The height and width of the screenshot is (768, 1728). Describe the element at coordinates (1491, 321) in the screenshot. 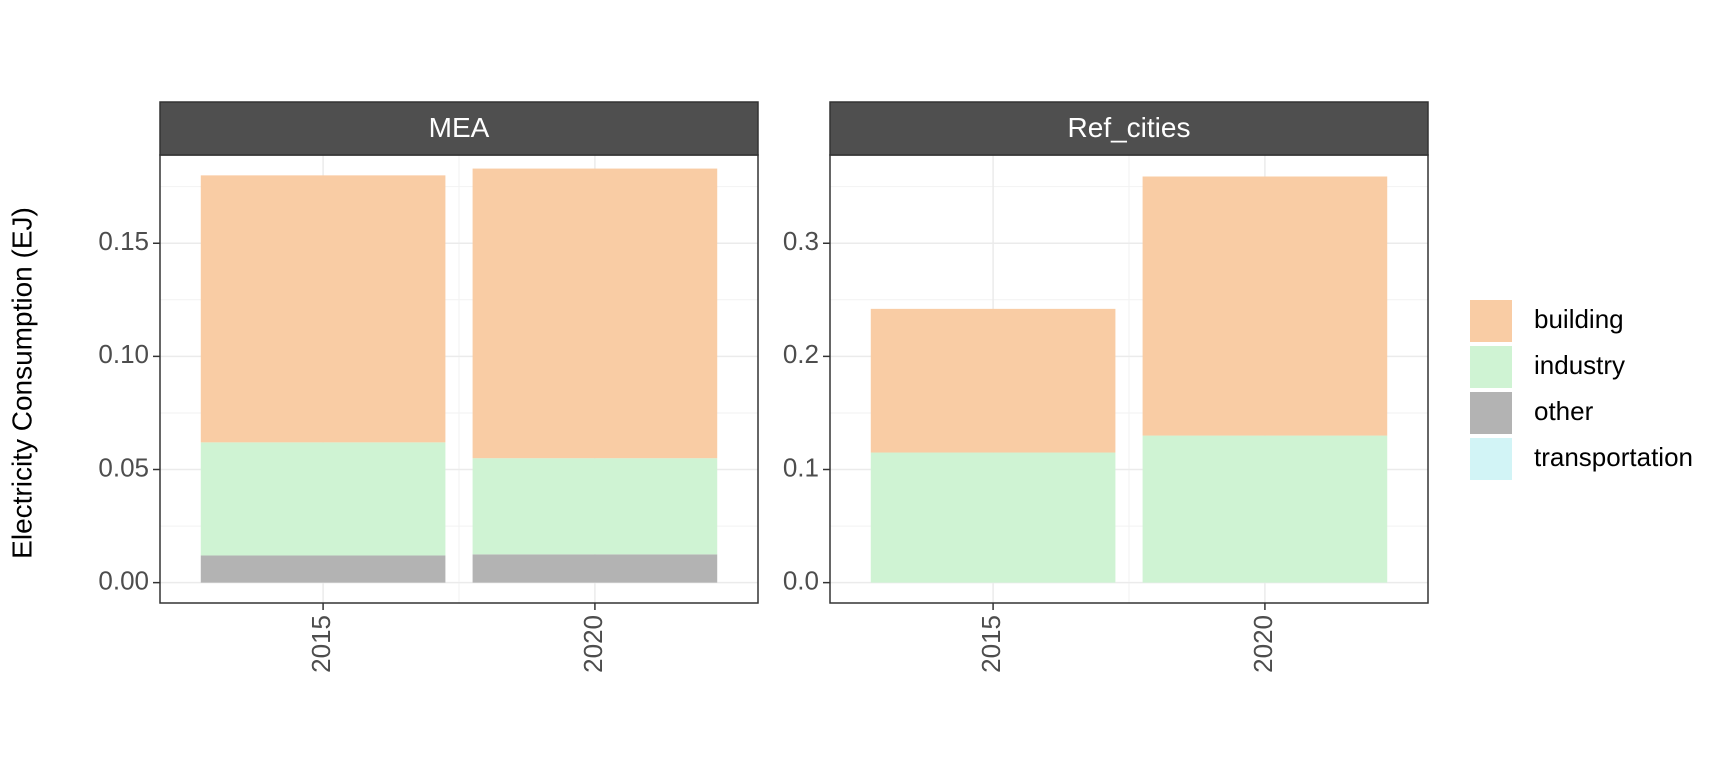

I see `legend-key-building` at that location.